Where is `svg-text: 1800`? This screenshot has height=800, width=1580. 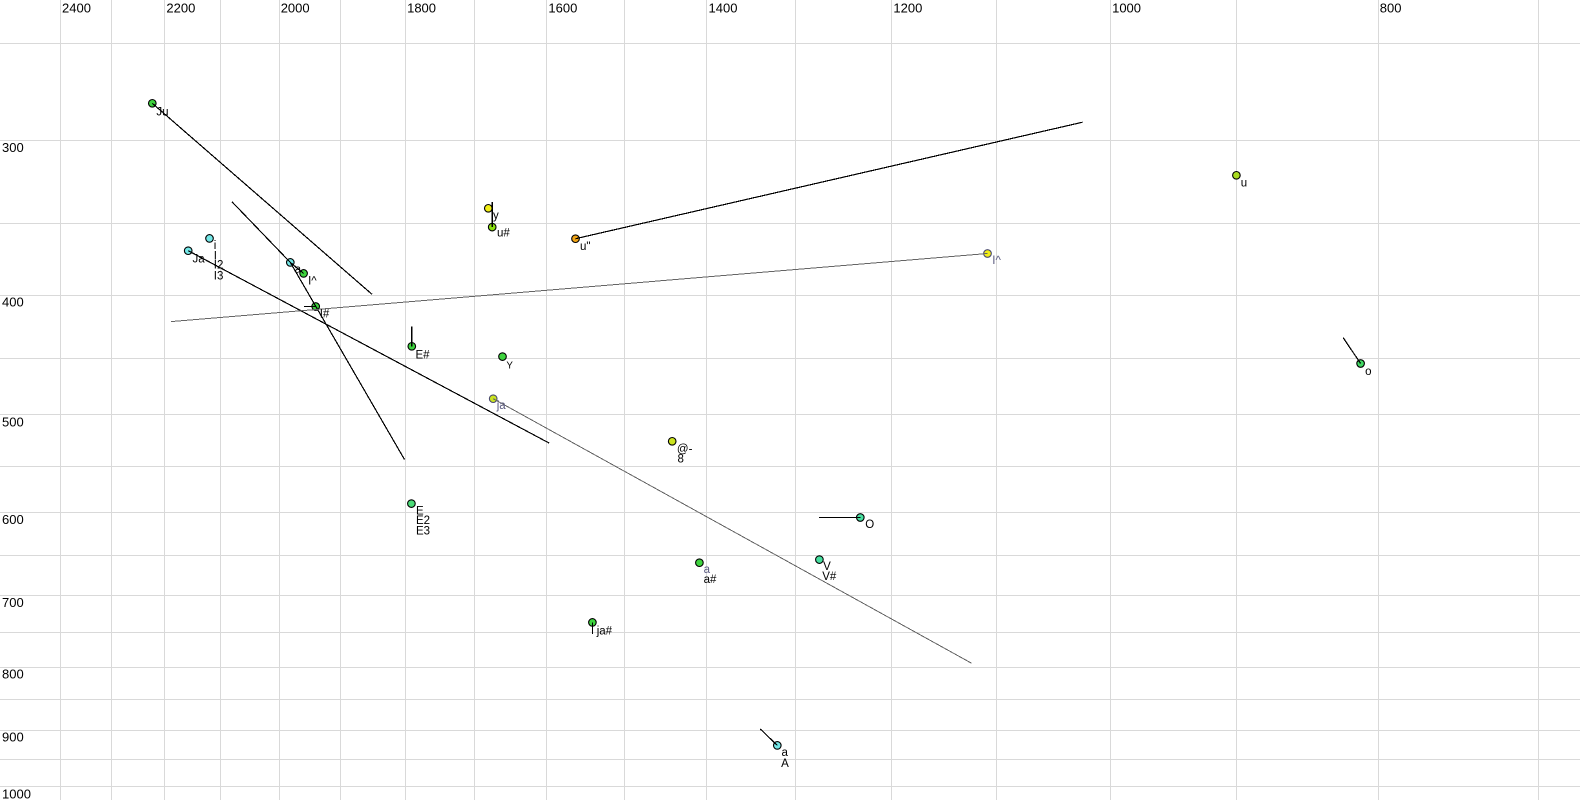 svg-text: 1800 is located at coordinates (421, 7).